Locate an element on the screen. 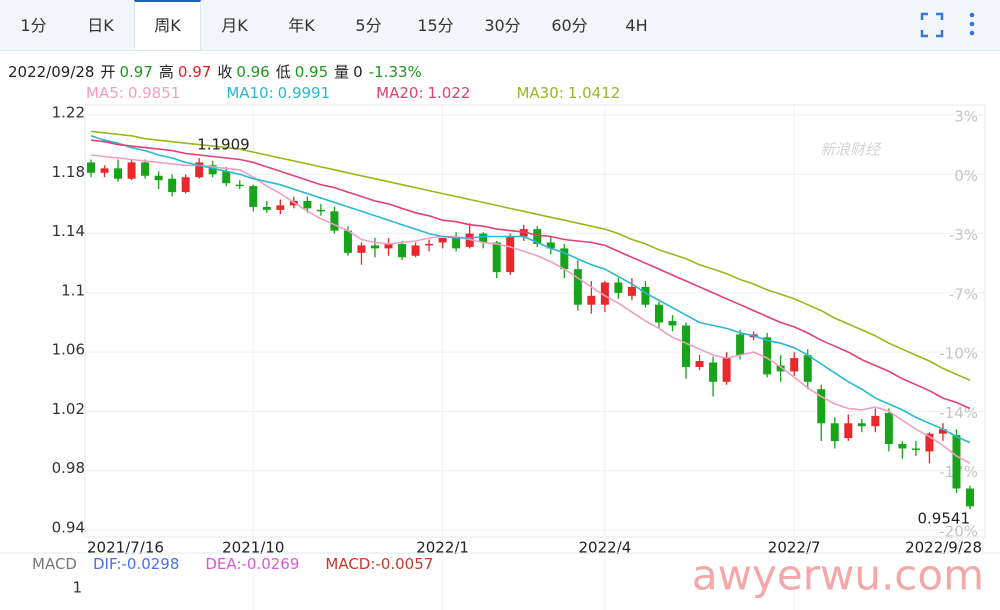 The width and height of the screenshot is (1000, 610). macd-name: MACD: is located at coordinates (350, 564).